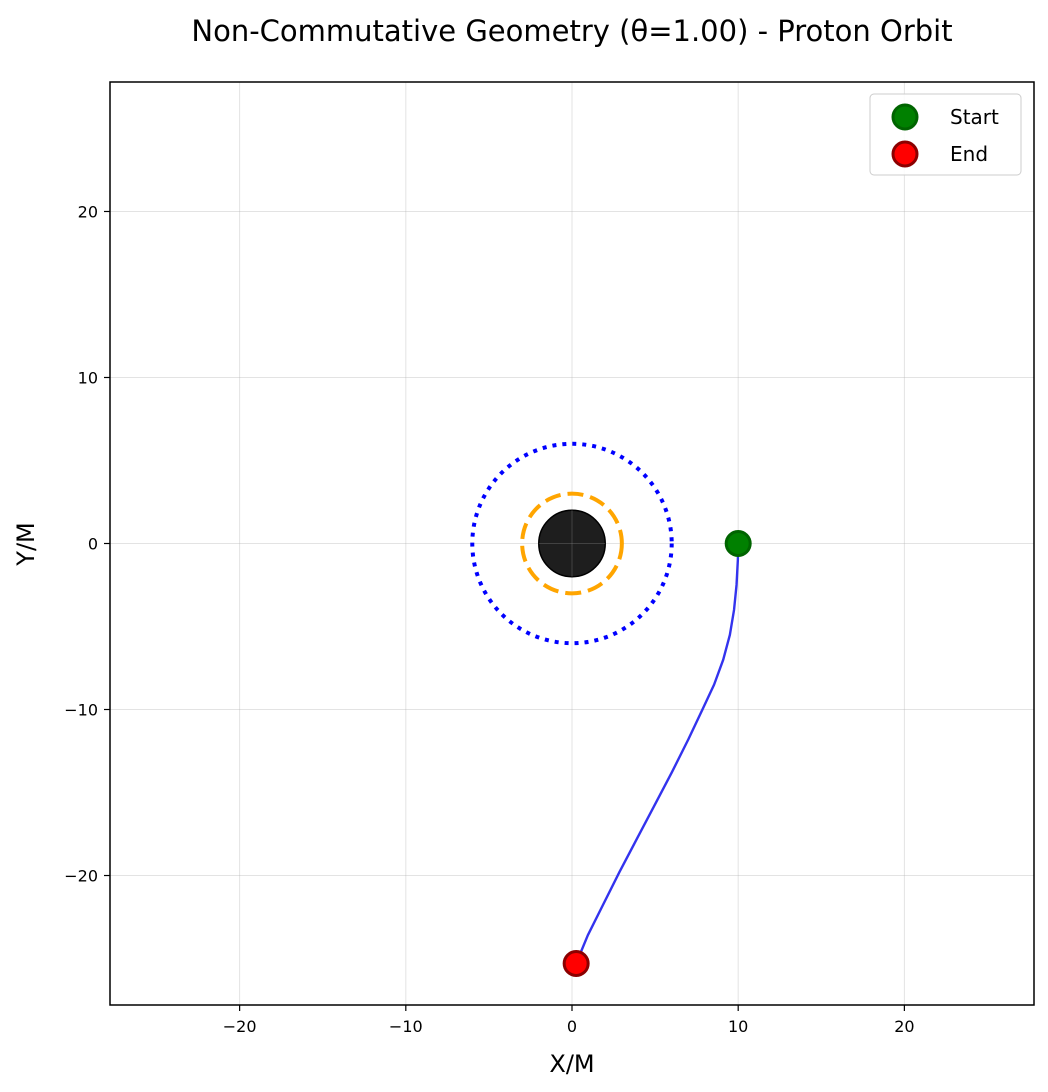  I want to click on x-tick-label: −20, so click(240, 1026).